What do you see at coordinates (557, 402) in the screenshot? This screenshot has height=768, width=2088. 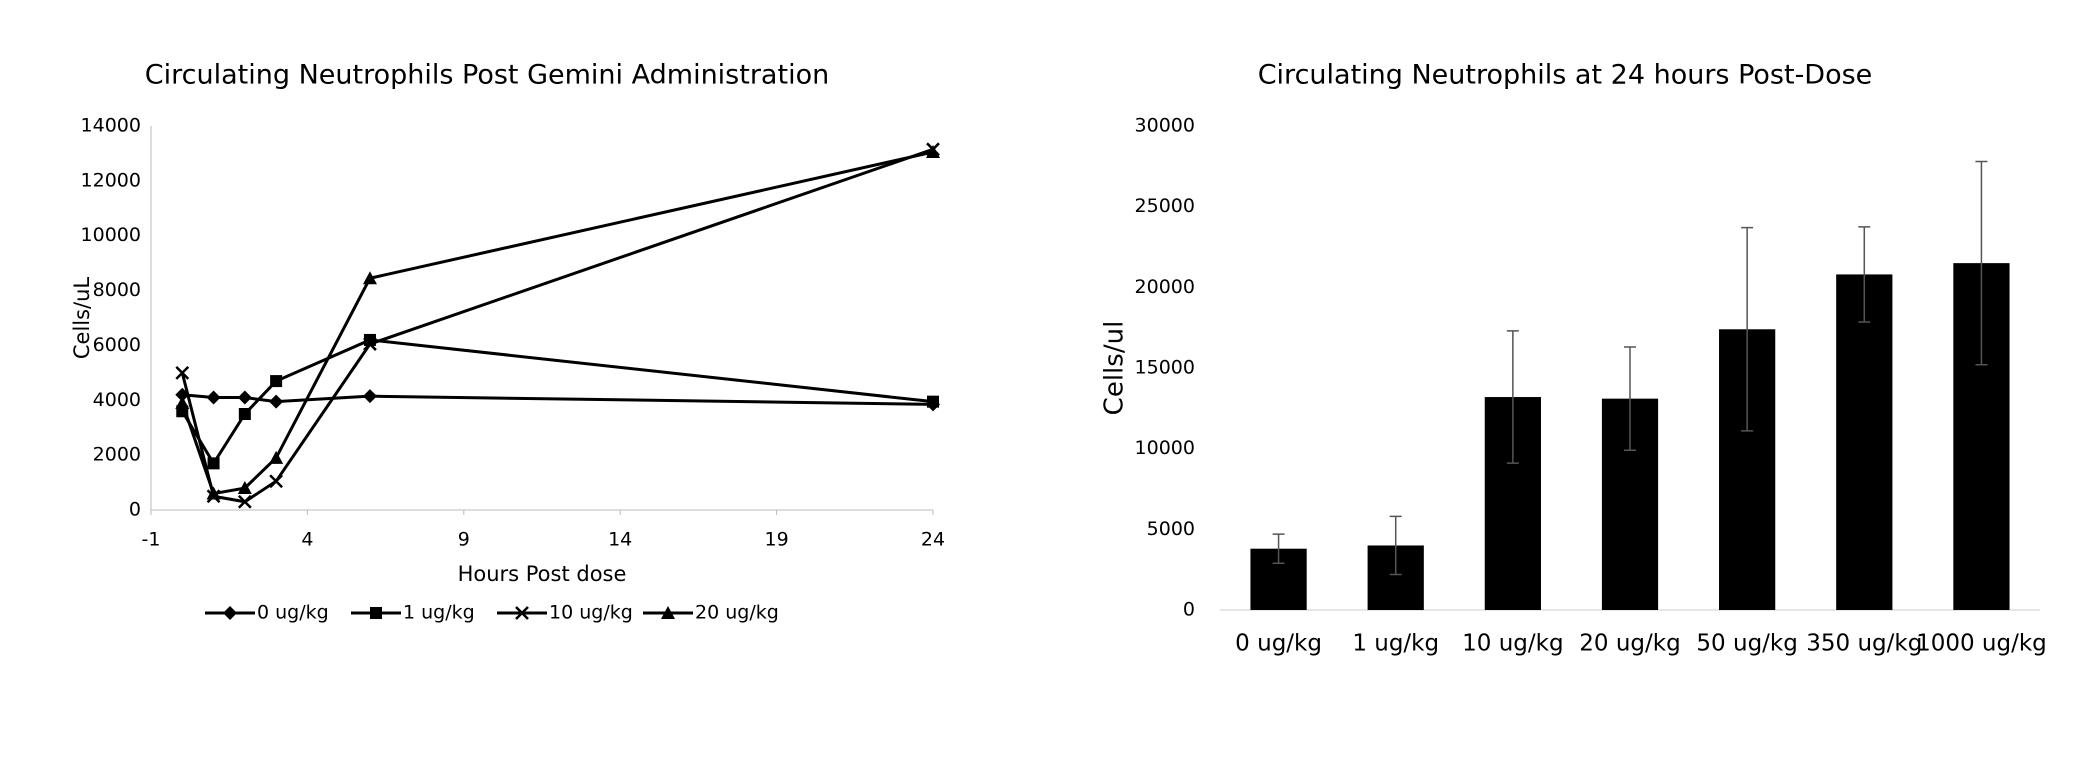 I see `series-line` at bounding box center [557, 402].